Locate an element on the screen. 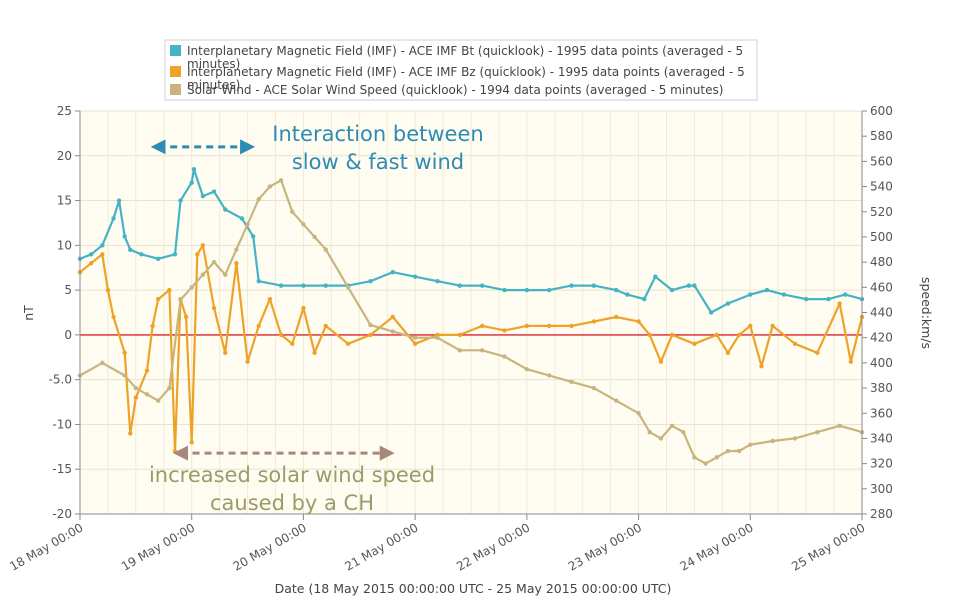  y-right-tick-label: 420 is located at coordinates (881, 338).